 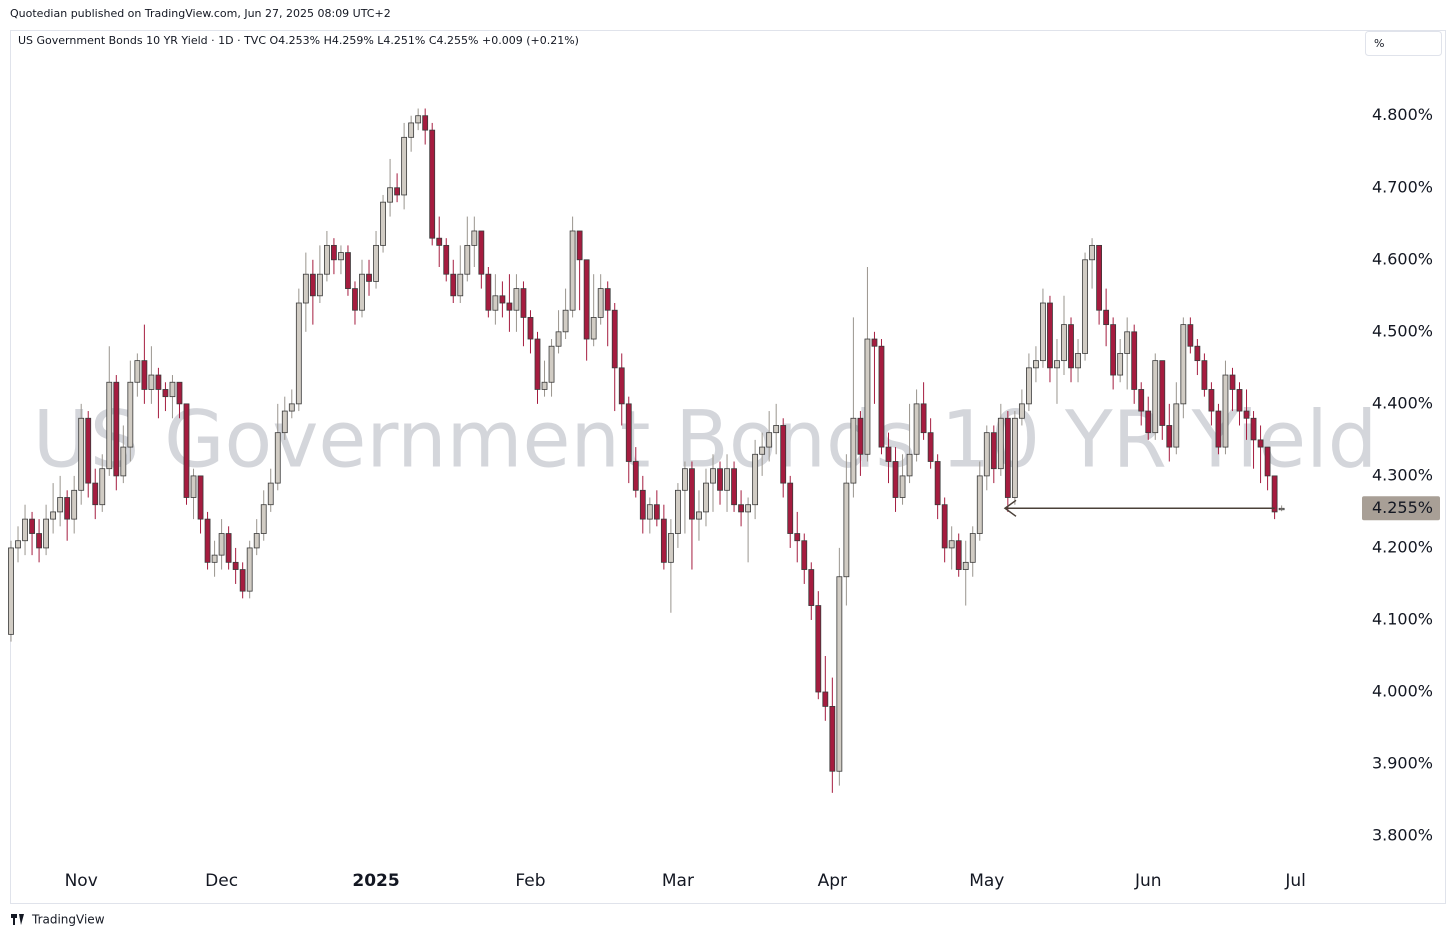 What do you see at coordinates (81, 881) in the screenshot?
I see `x-tick-label: Nov` at bounding box center [81, 881].